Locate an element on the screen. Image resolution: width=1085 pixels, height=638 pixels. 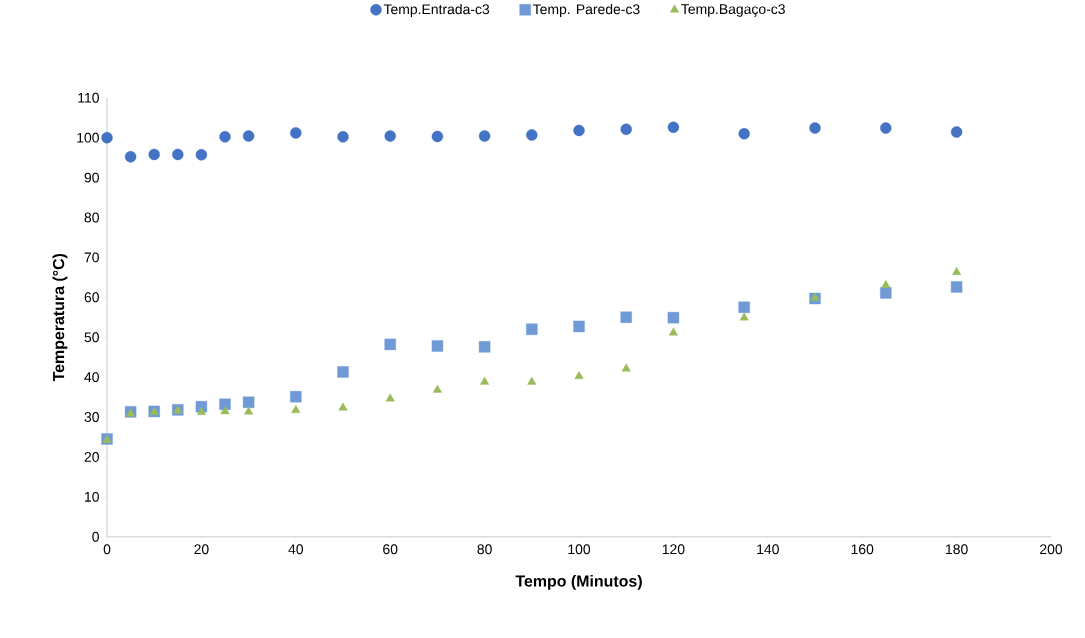
x-tick-label: 80 is located at coordinates (484, 549).